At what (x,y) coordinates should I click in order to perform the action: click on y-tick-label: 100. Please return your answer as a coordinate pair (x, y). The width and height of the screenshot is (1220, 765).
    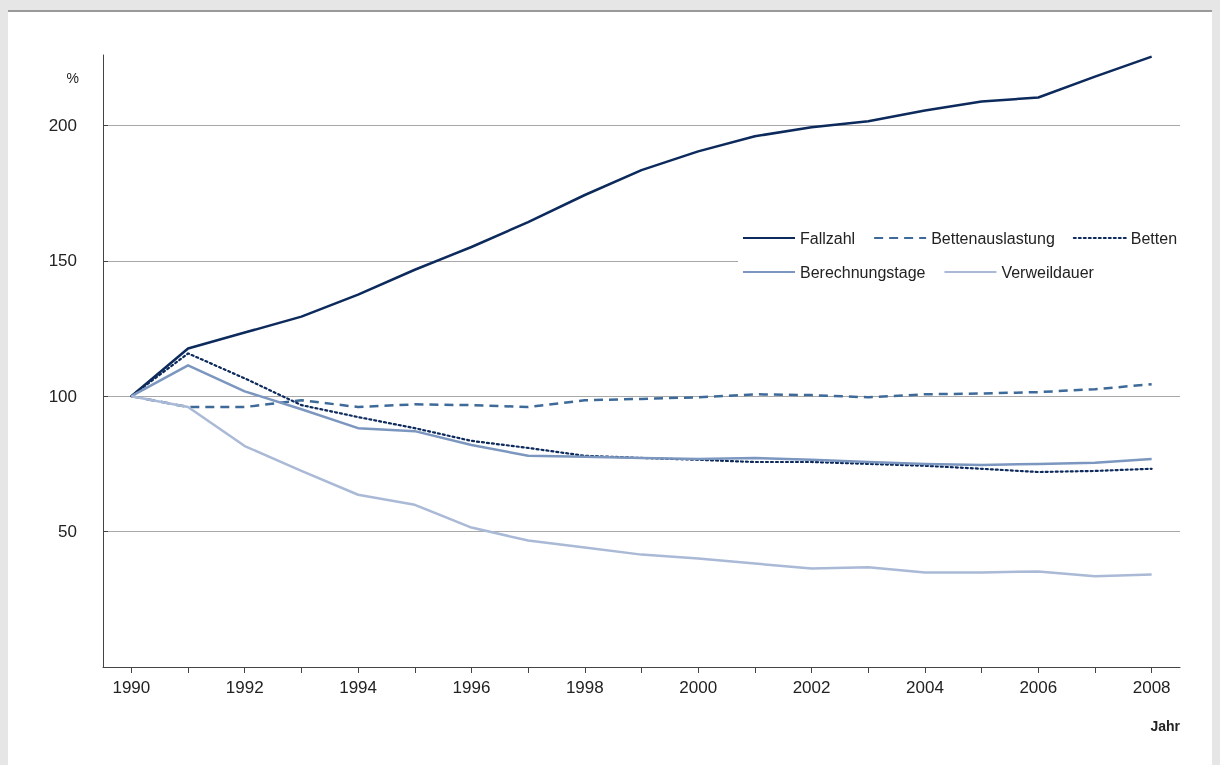
    Looking at the image, I should click on (62, 396).